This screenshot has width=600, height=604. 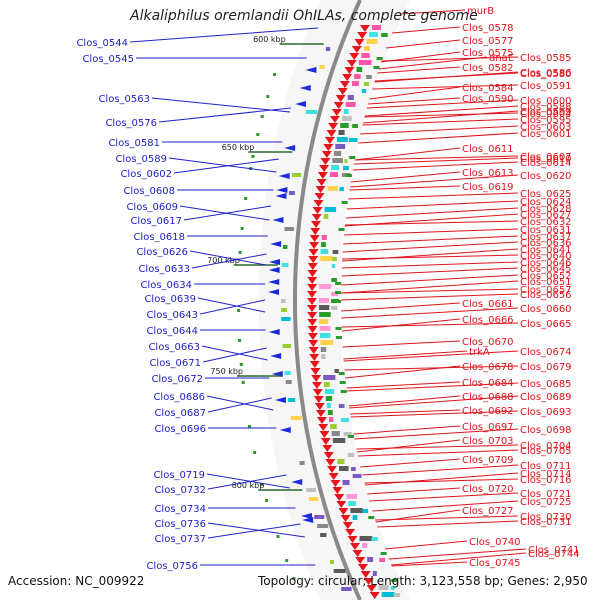 I want to click on left-gene-label: Clos_0602, so click(x=146, y=174).